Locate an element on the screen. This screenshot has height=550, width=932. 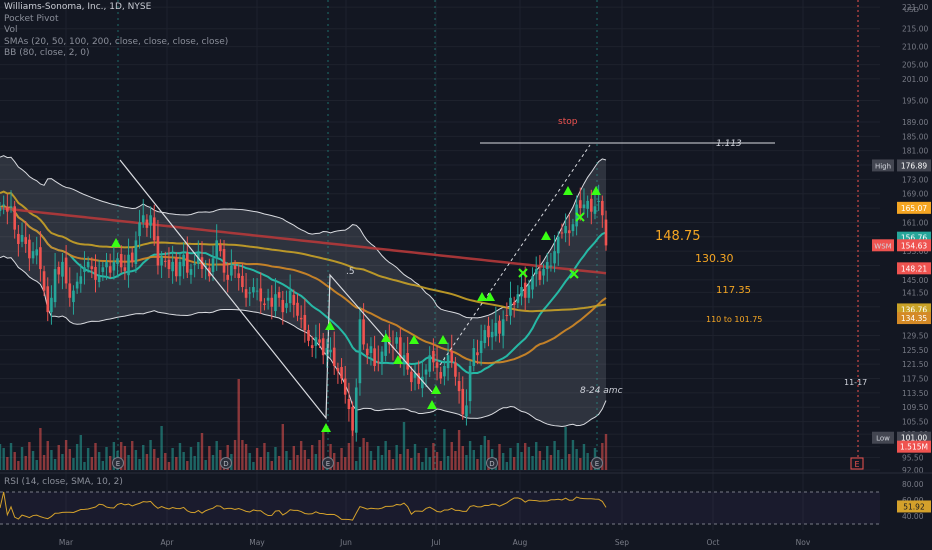
price-label-value: 165.07 is located at coordinates (914, 208).